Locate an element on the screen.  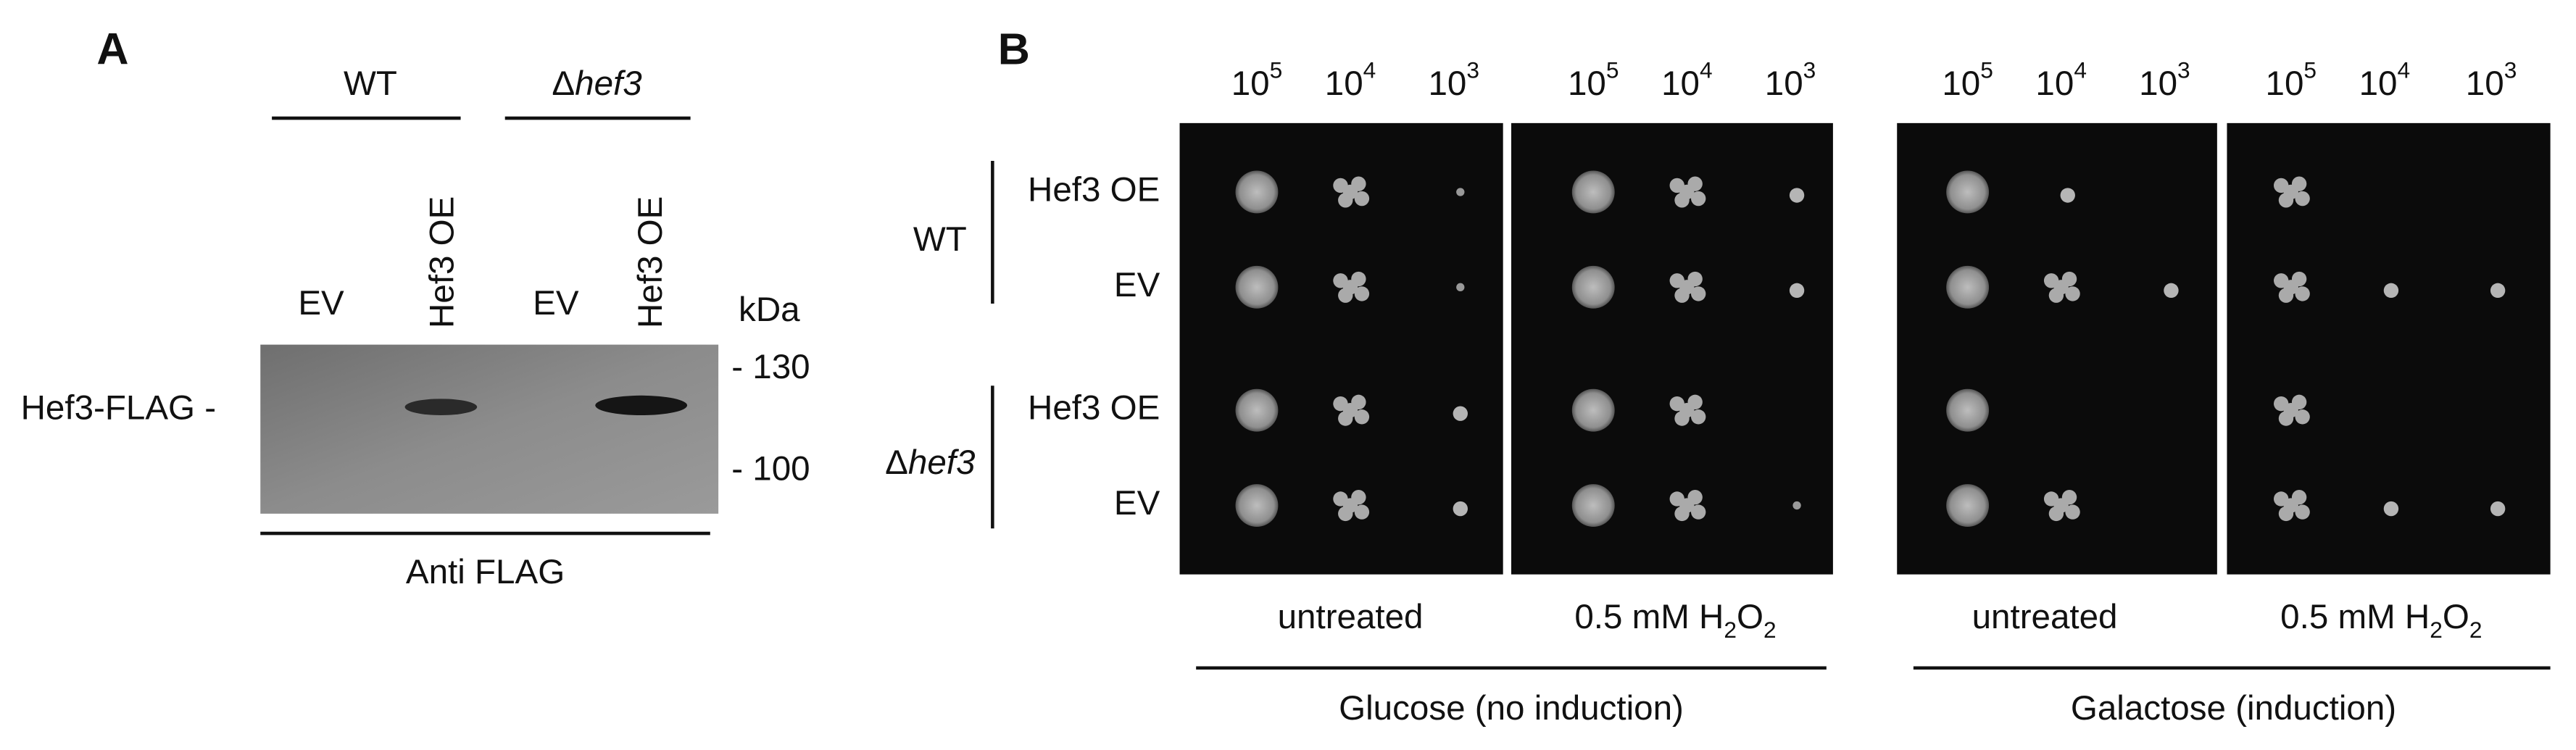
antibody-label: Anti FLAG is located at coordinates (485, 572).